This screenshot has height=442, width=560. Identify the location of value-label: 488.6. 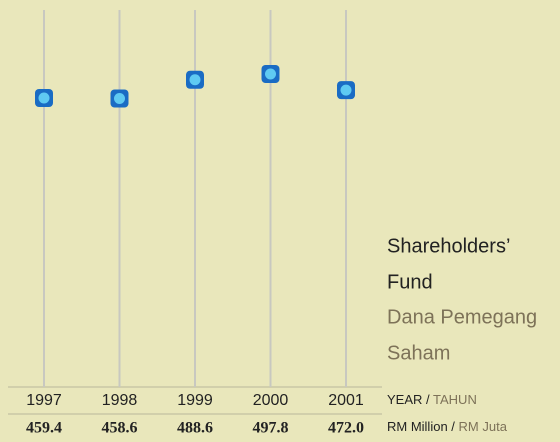
(195, 428).